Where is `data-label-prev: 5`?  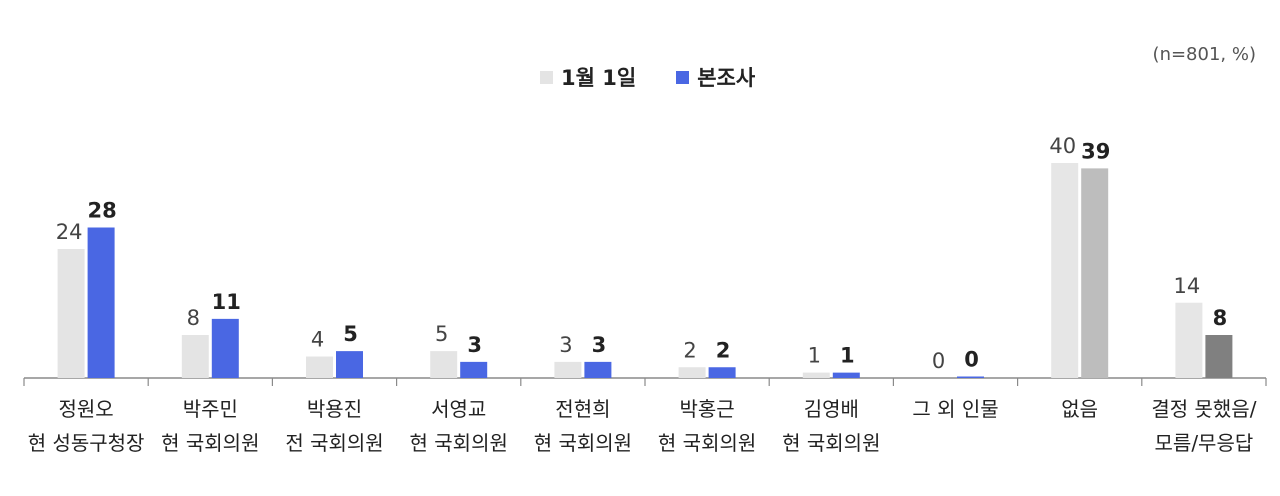 data-label-prev: 5 is located at coordinates (441, 334).